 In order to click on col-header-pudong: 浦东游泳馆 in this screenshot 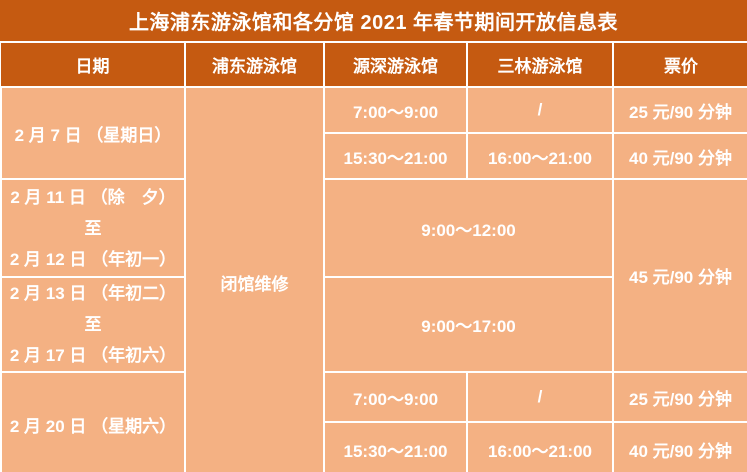, I will do `click(254, 65)`.